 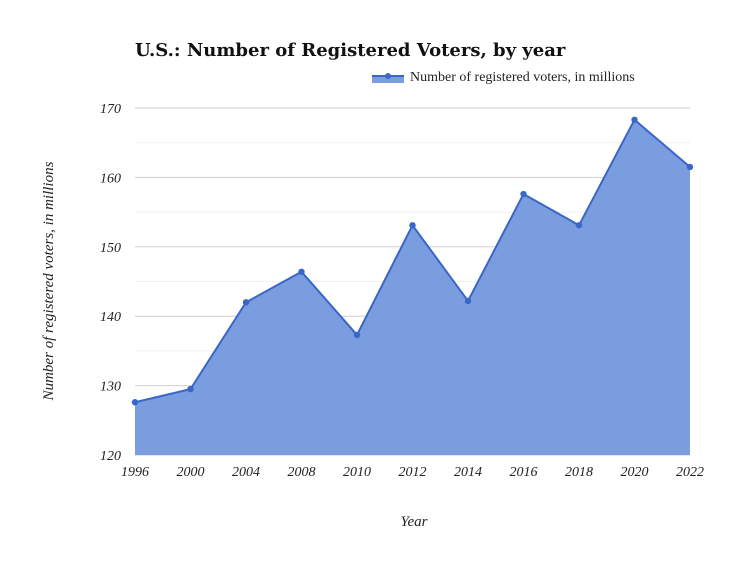 I want to click on x-tick-label: 2012, so click(x=413, y=472).